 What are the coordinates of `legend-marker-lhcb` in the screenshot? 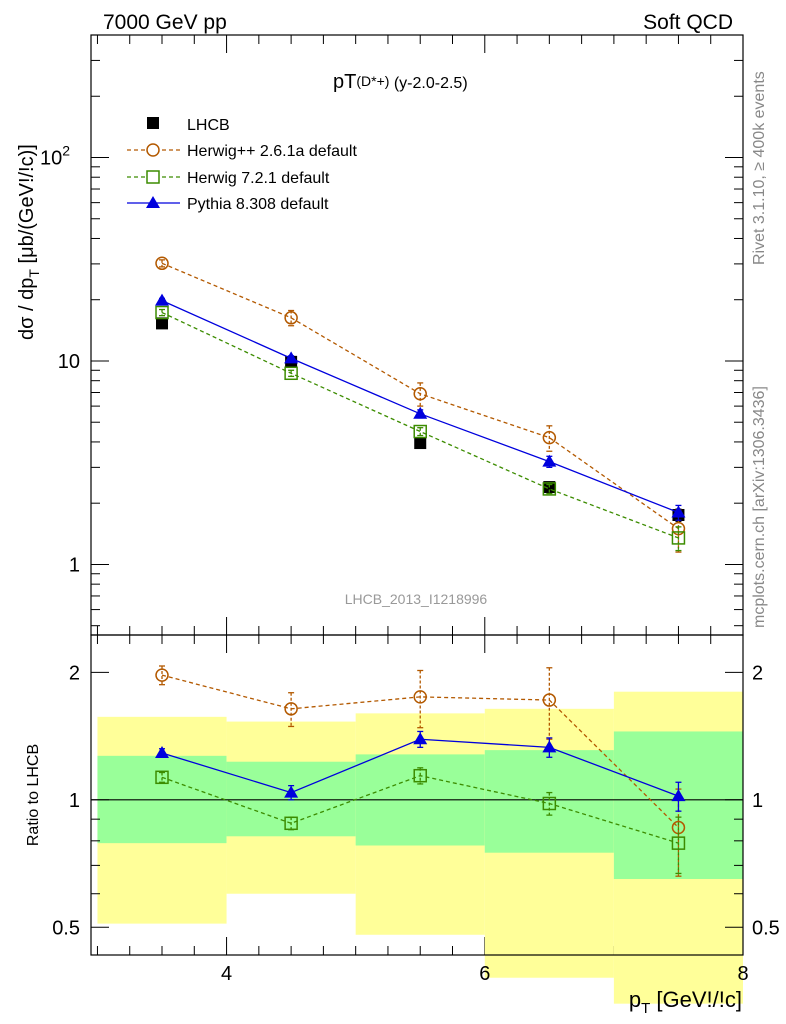 It's located at (153, 123).